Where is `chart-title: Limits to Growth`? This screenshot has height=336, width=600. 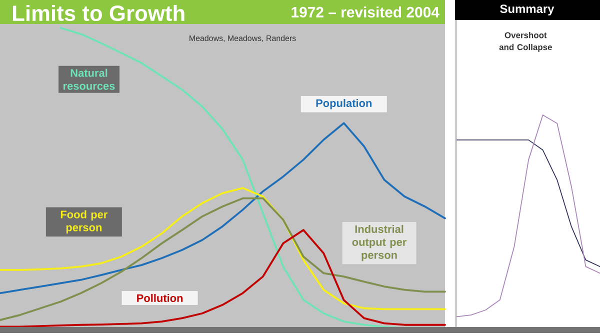
chart-title: Limits to Growth is located at coordinates (98, 13).